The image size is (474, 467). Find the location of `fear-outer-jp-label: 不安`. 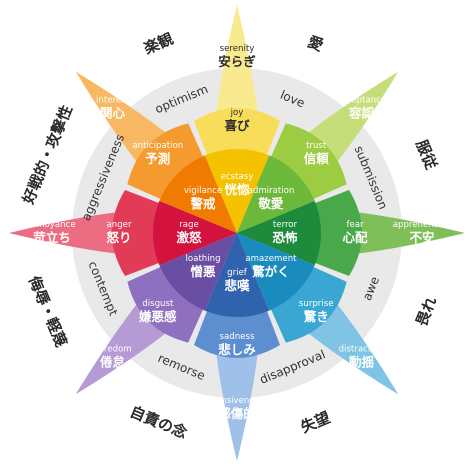

fear-outer-jp-label: 不安 is located at coordinates (421, 237).